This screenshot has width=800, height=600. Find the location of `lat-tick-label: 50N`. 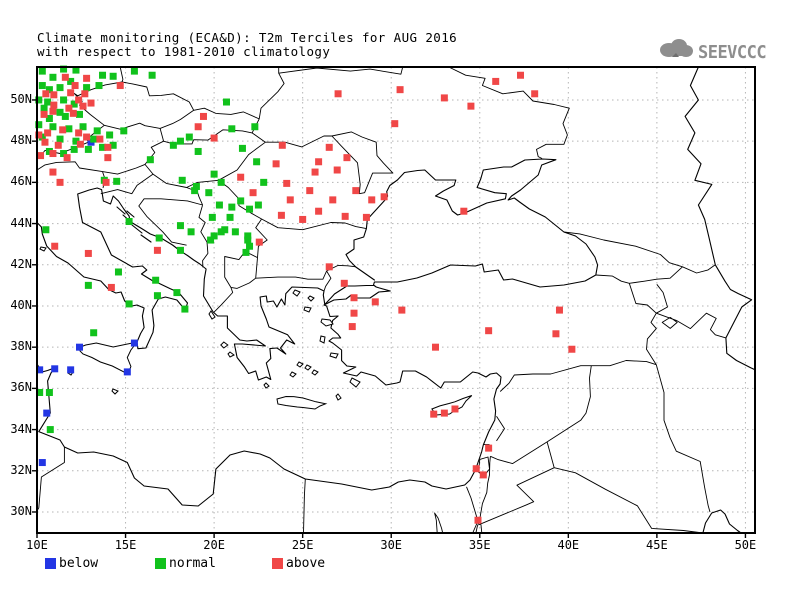

lat-tick-label: 50N is located at coordinates (21, 98).